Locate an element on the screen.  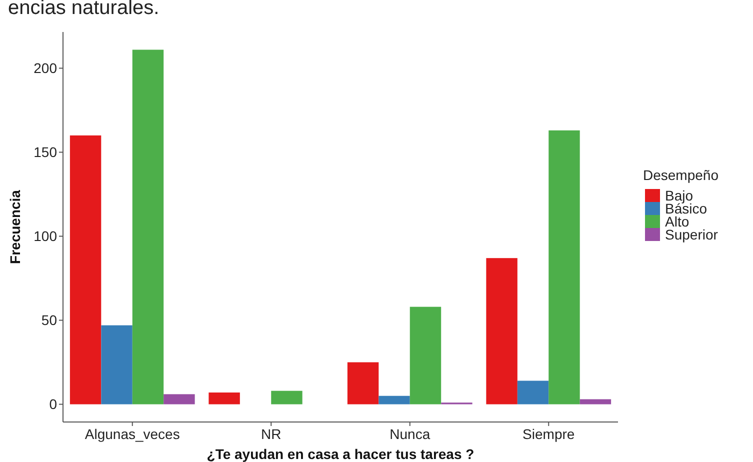
legend-title: Desempeño is located at coordinates (681, 175).